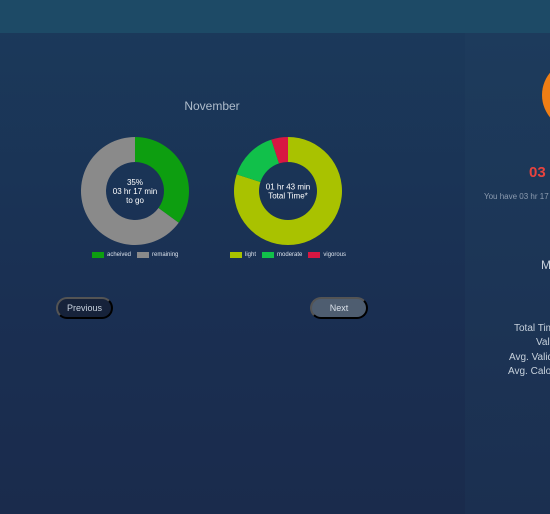 The width and height of the screenshot is (550, 514). I want to click on donut-center-text: 03 hr 17 min, so click(135, 191).